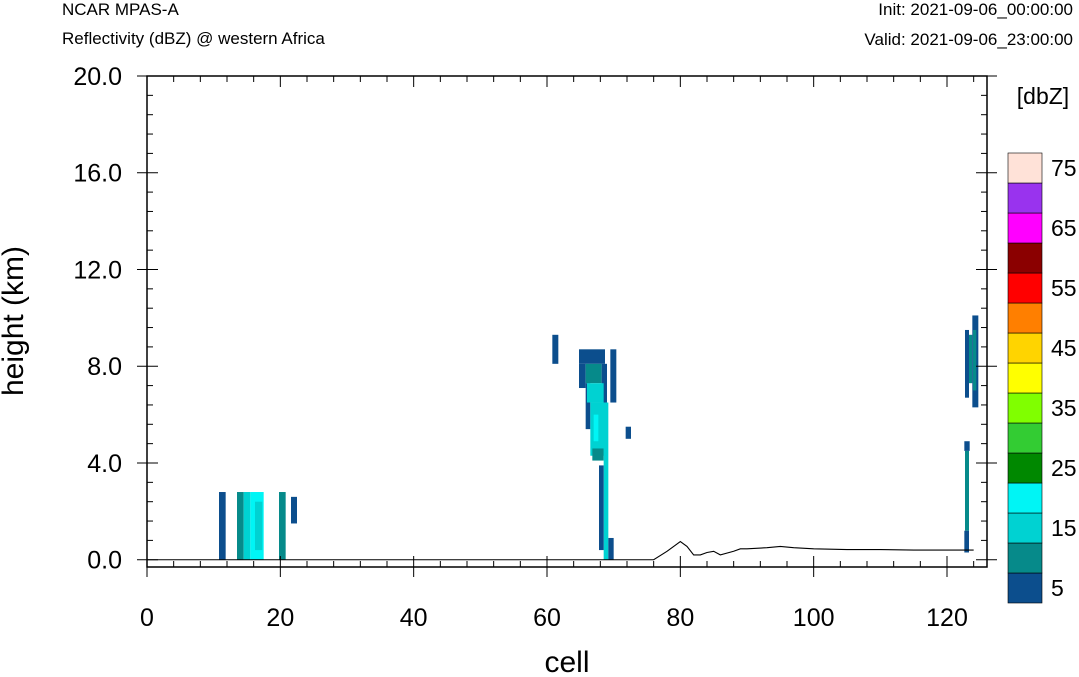  Describe the element at coordinates (104, 367) in the screenshot. I see `y-tick-label: 8.0` at that location.